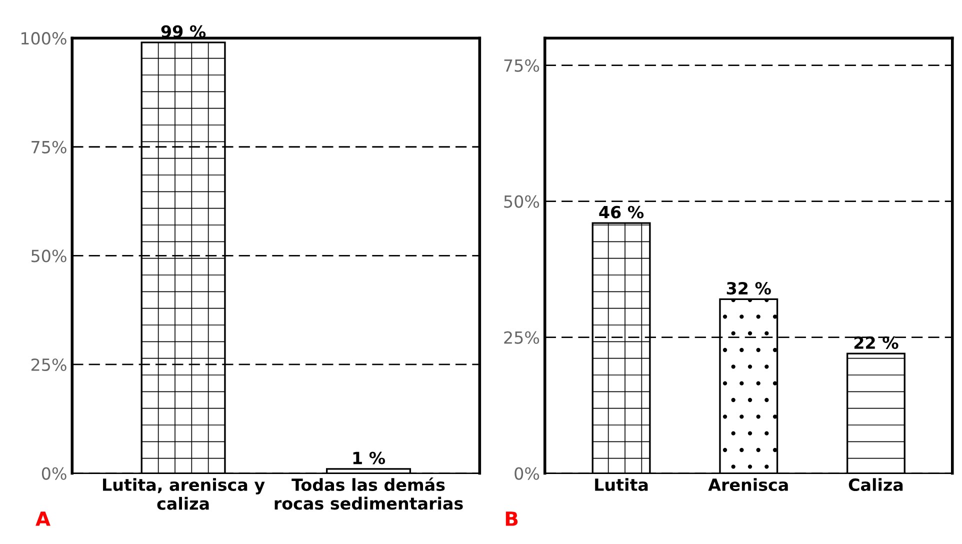 Image resolution: width=962 pixels, height=544 pixels. I want to click on text: A, so click(43, 519).